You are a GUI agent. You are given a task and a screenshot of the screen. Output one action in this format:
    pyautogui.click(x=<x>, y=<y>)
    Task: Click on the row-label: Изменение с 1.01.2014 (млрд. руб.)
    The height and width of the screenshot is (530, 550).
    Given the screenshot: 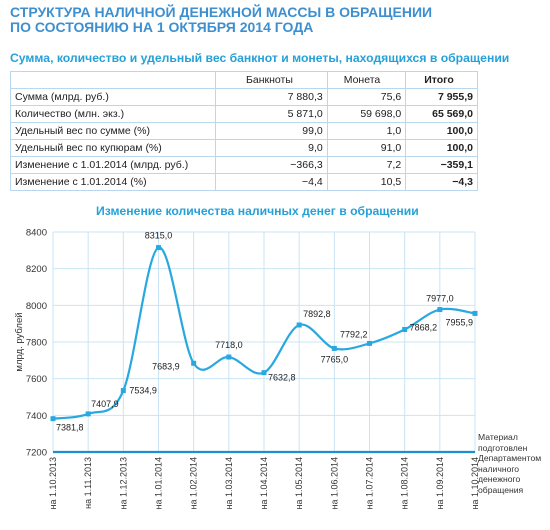 What is the action you would take?
    pyautogui.click(x=113, y=165)
    